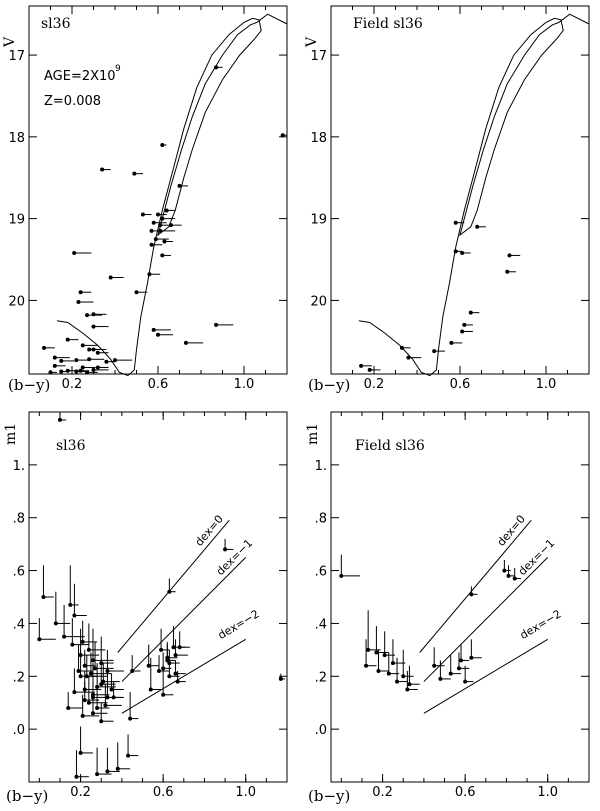 The image size is (600, 811). What do you see at coordinates (80, 76) in the screenshot?
I see `annotation-age: AGE=2X10` at bounding box center [80, 76].